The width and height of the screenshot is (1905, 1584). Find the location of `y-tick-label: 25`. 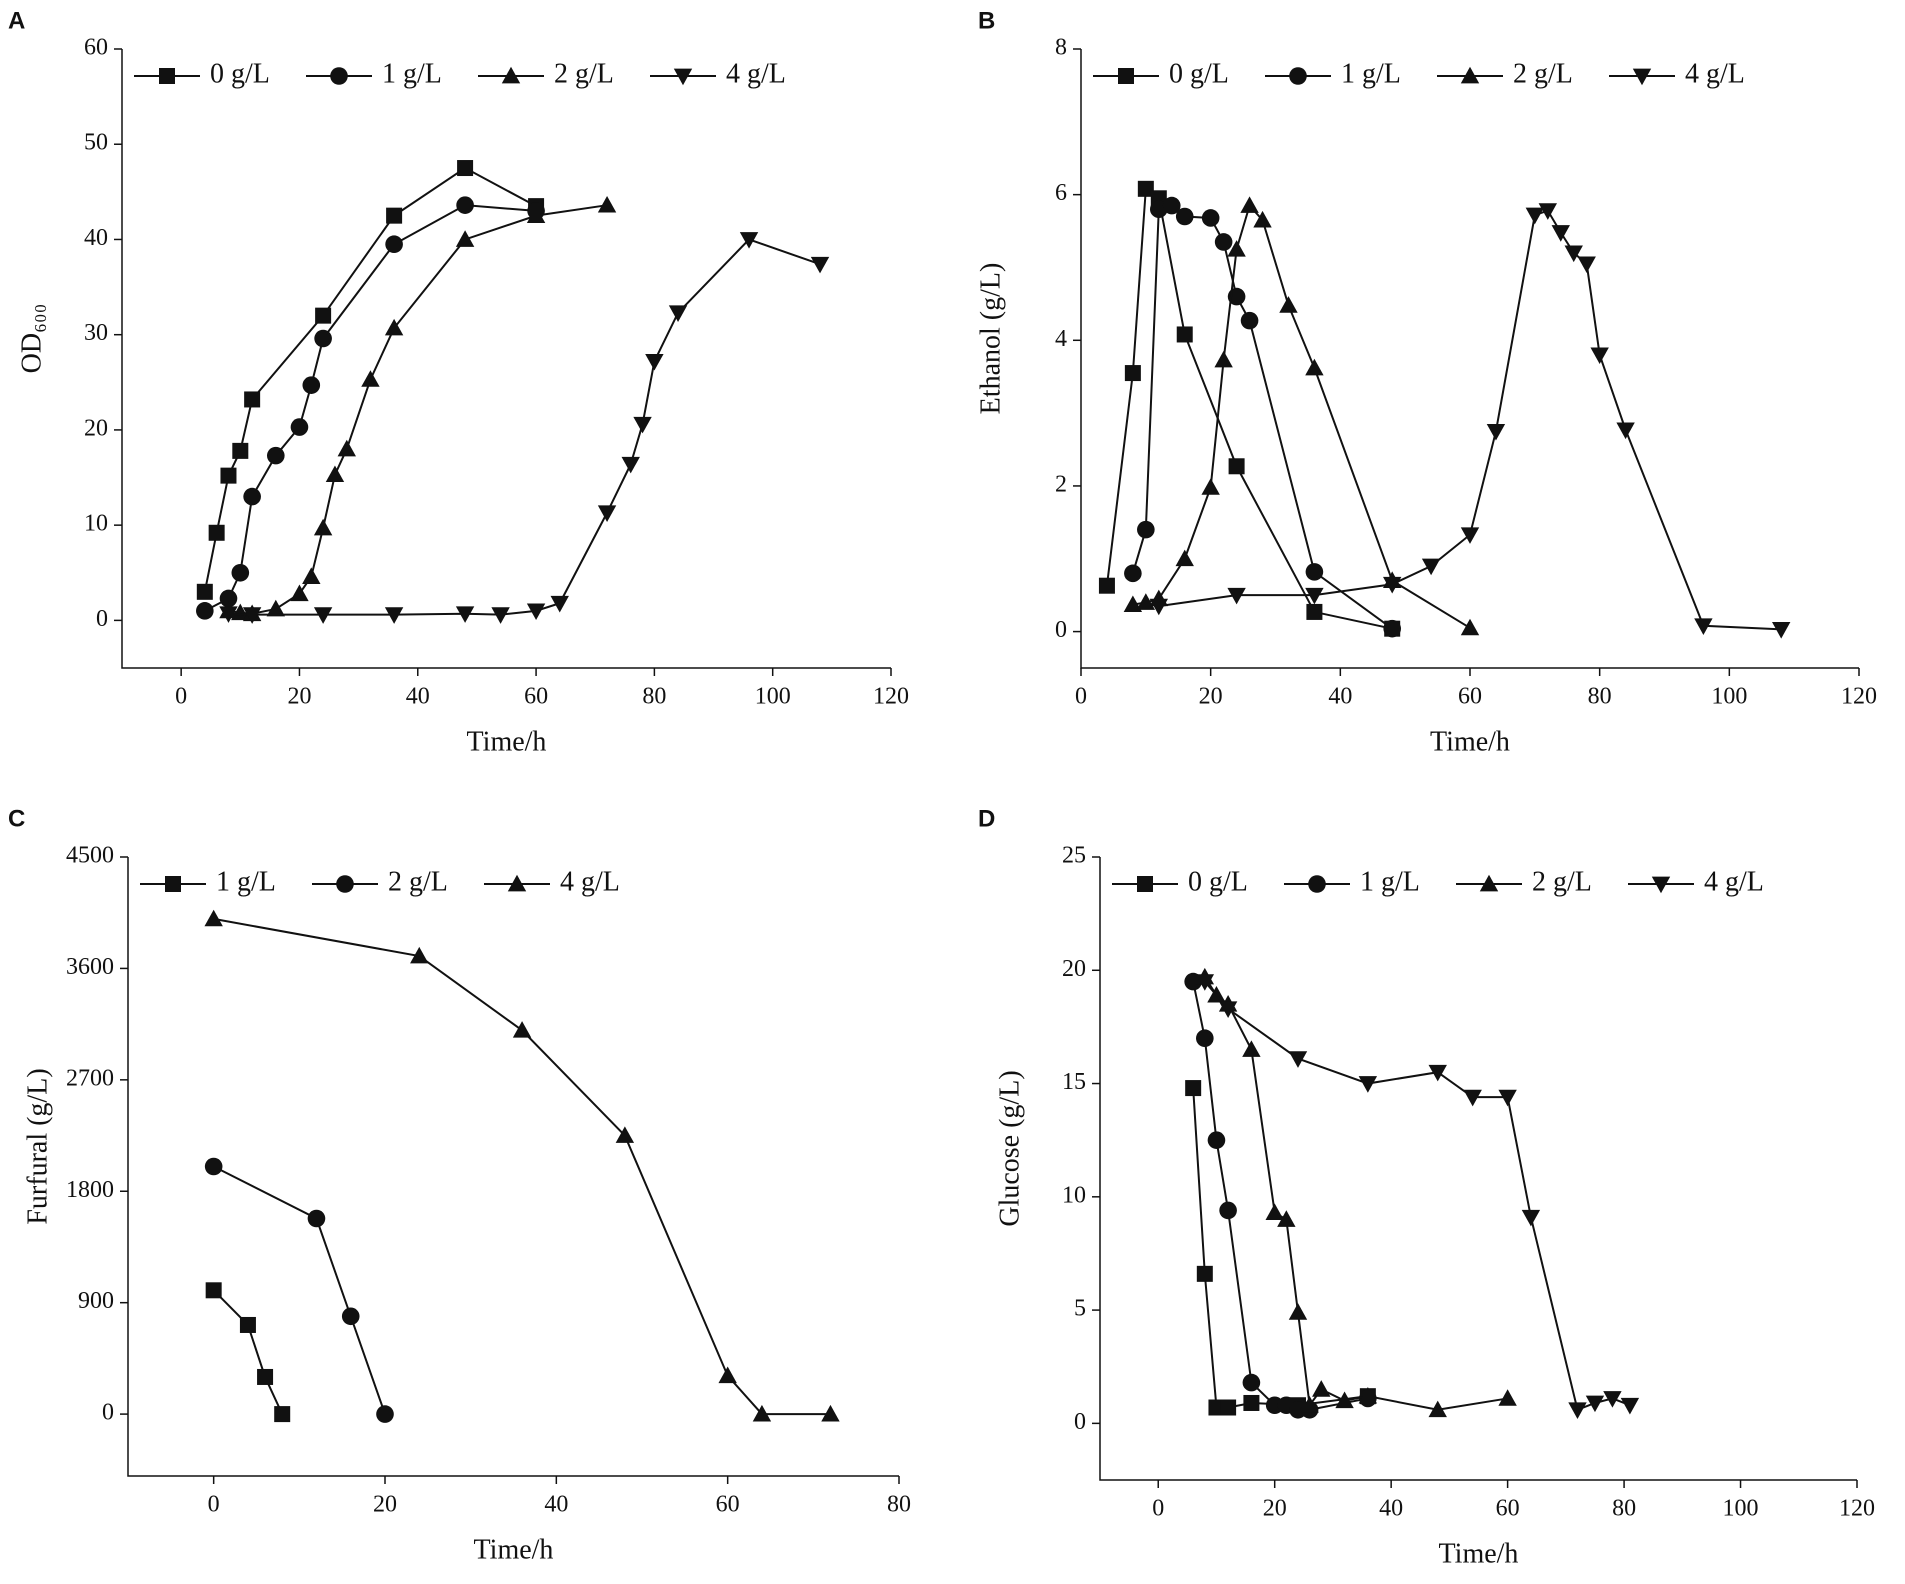

y-tick-label: 25 is located at coordinates (1074, 856).